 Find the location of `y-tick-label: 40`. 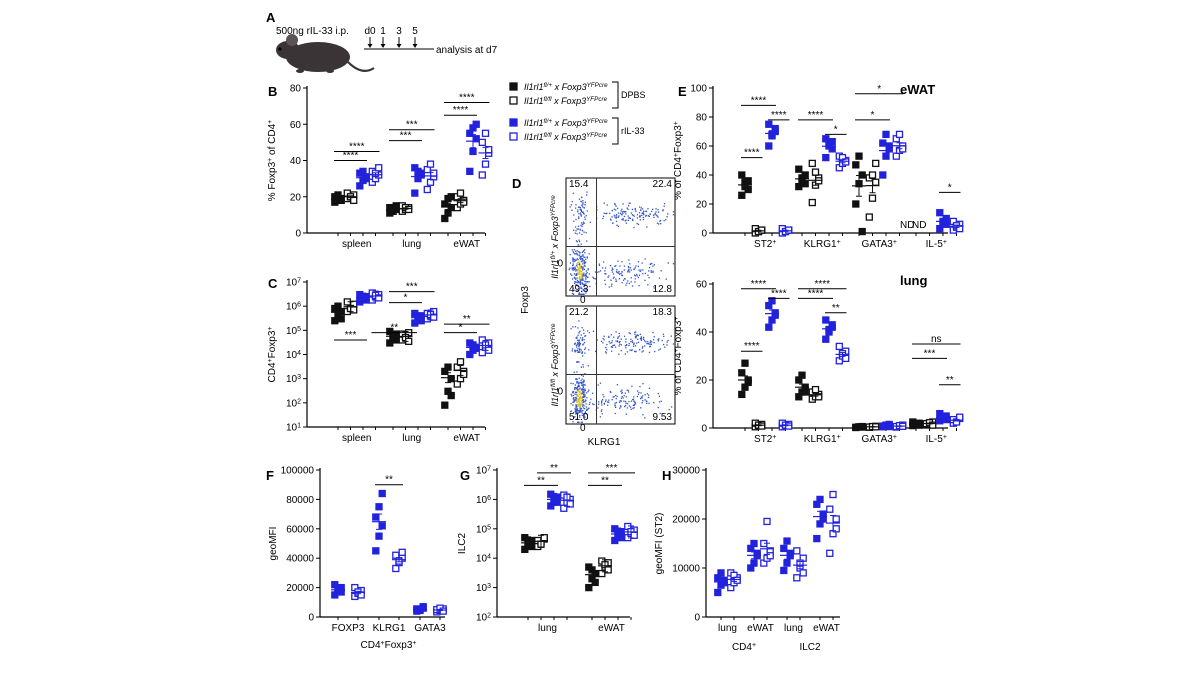

y-tick-label: 40 is located at coordinates (702, 176).